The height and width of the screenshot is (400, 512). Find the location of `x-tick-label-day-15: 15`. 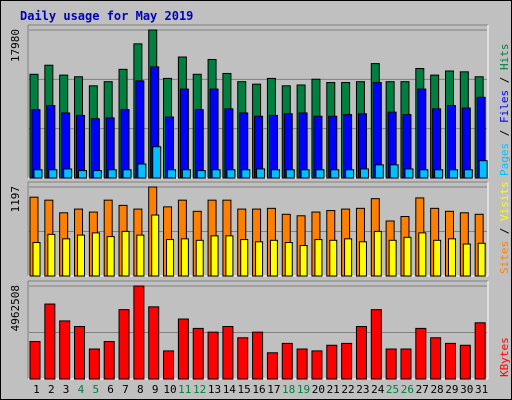

x-tick-label-day-15: 15 is located at coordinates (244, 389).